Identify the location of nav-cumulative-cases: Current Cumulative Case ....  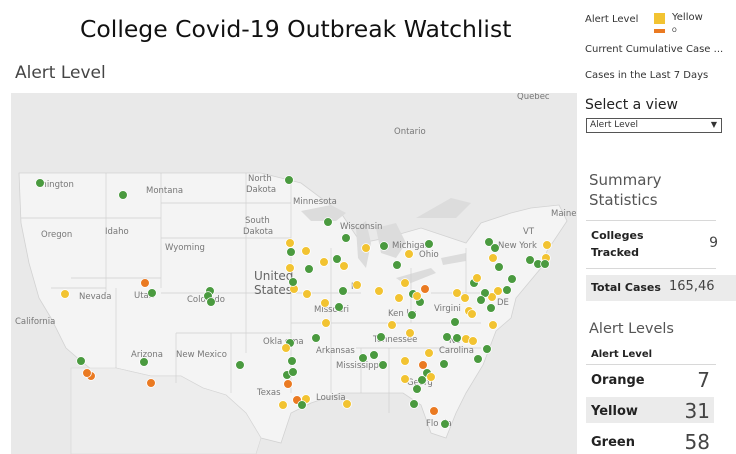
(654, 49).